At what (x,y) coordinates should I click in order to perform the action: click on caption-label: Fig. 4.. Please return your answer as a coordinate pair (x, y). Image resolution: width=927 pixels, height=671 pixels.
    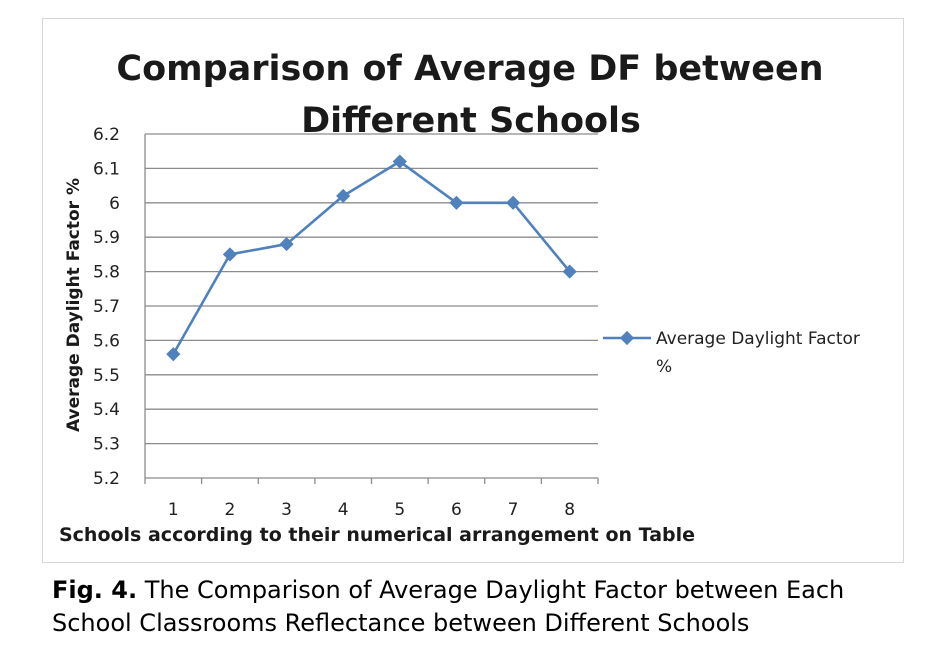
    Looking at the image, I should click on (95, 590).